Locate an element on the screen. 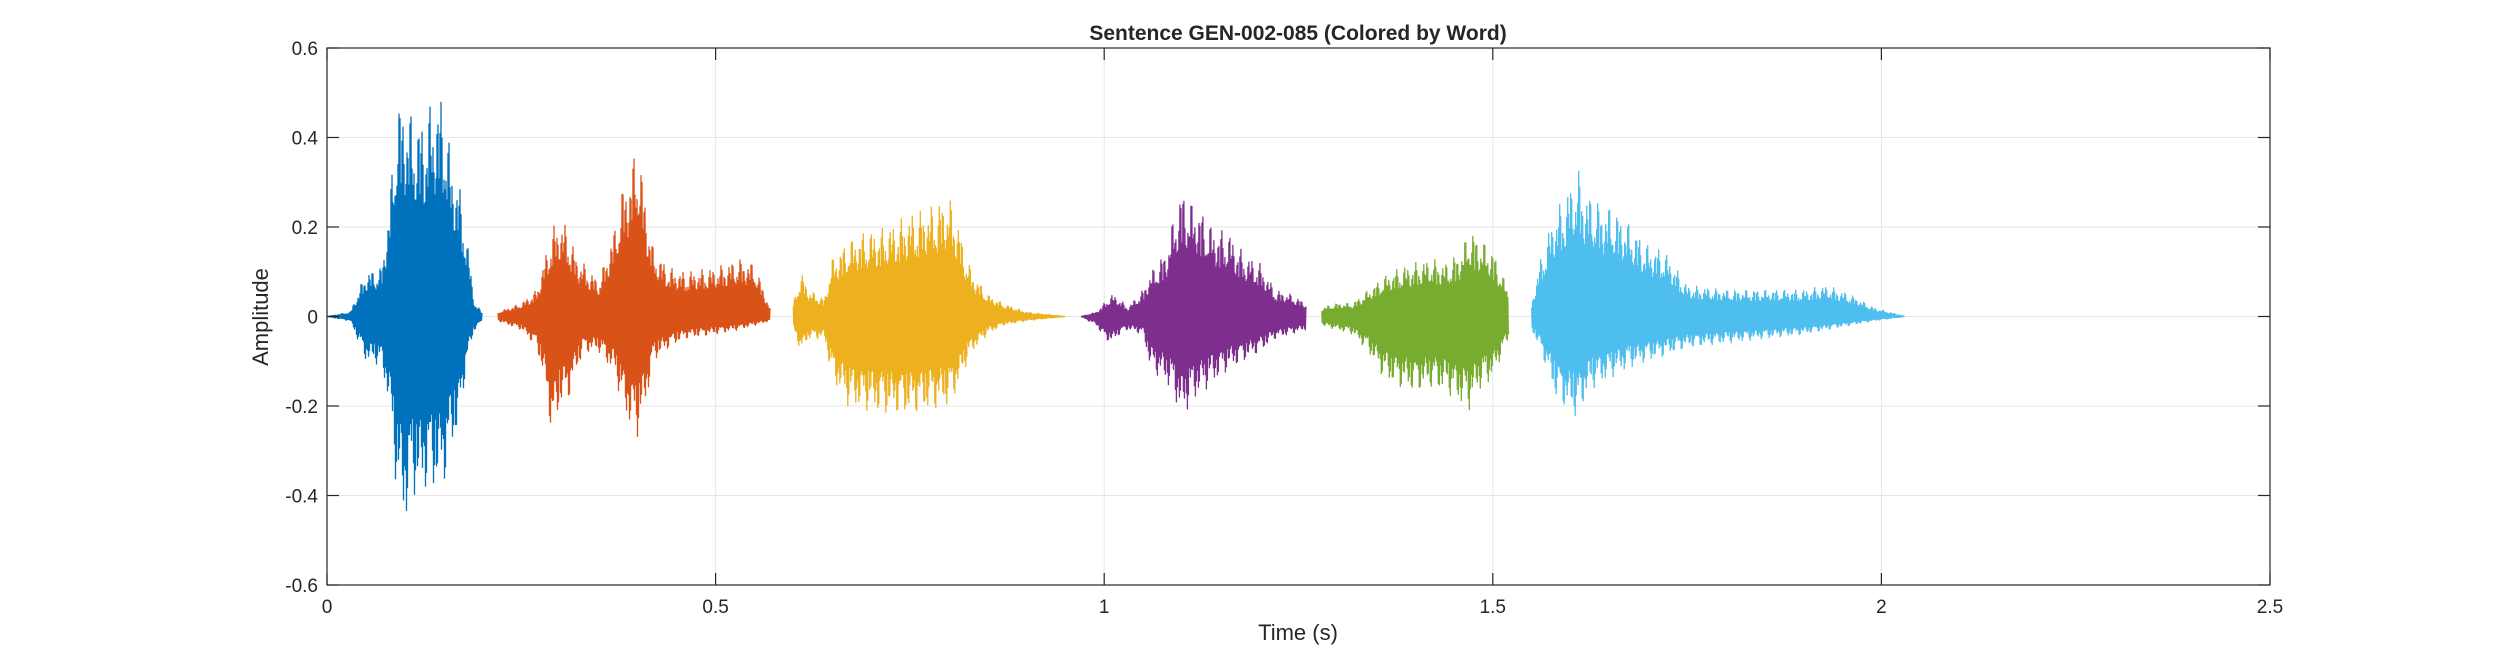 This screenshot has height=657, width=2500. y-tick-label: 0.4 is located at coordinates (305, 139).